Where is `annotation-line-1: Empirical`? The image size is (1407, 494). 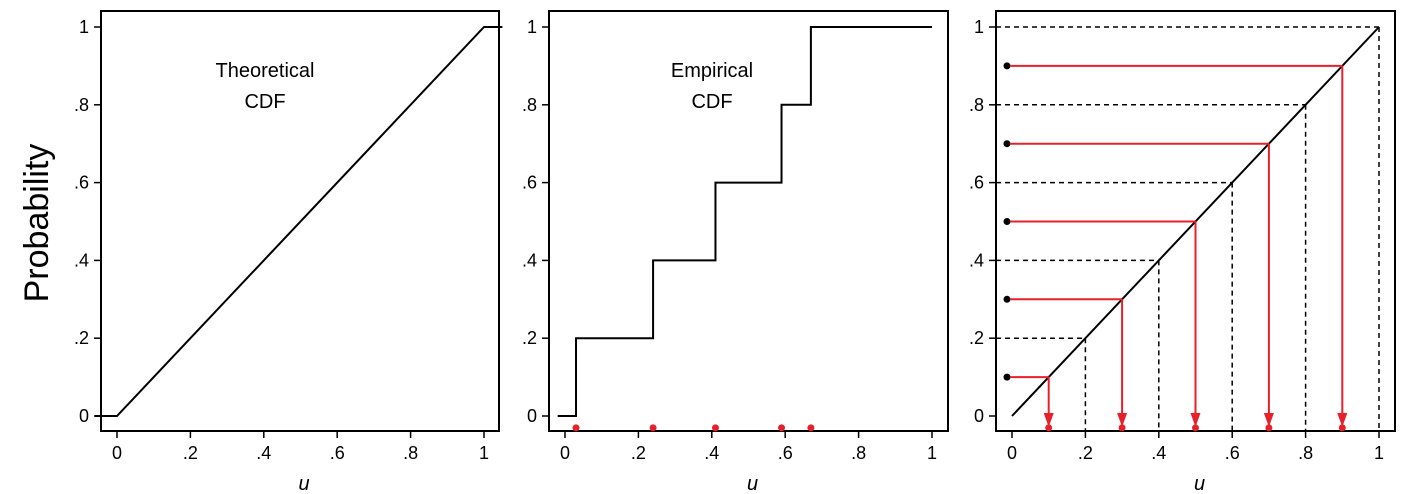
annotation-line-1: Empirical is located at coordinates (712, 71).